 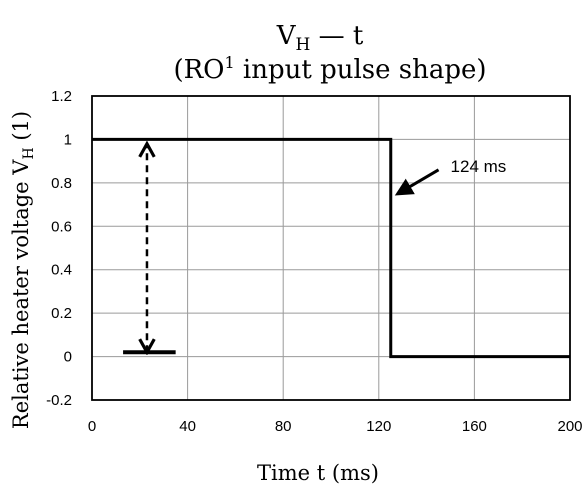 What do you see at coordinates (92, 426) in the screenshot?
I see `x-tick-label: 0` at bounding box center [92, 426].